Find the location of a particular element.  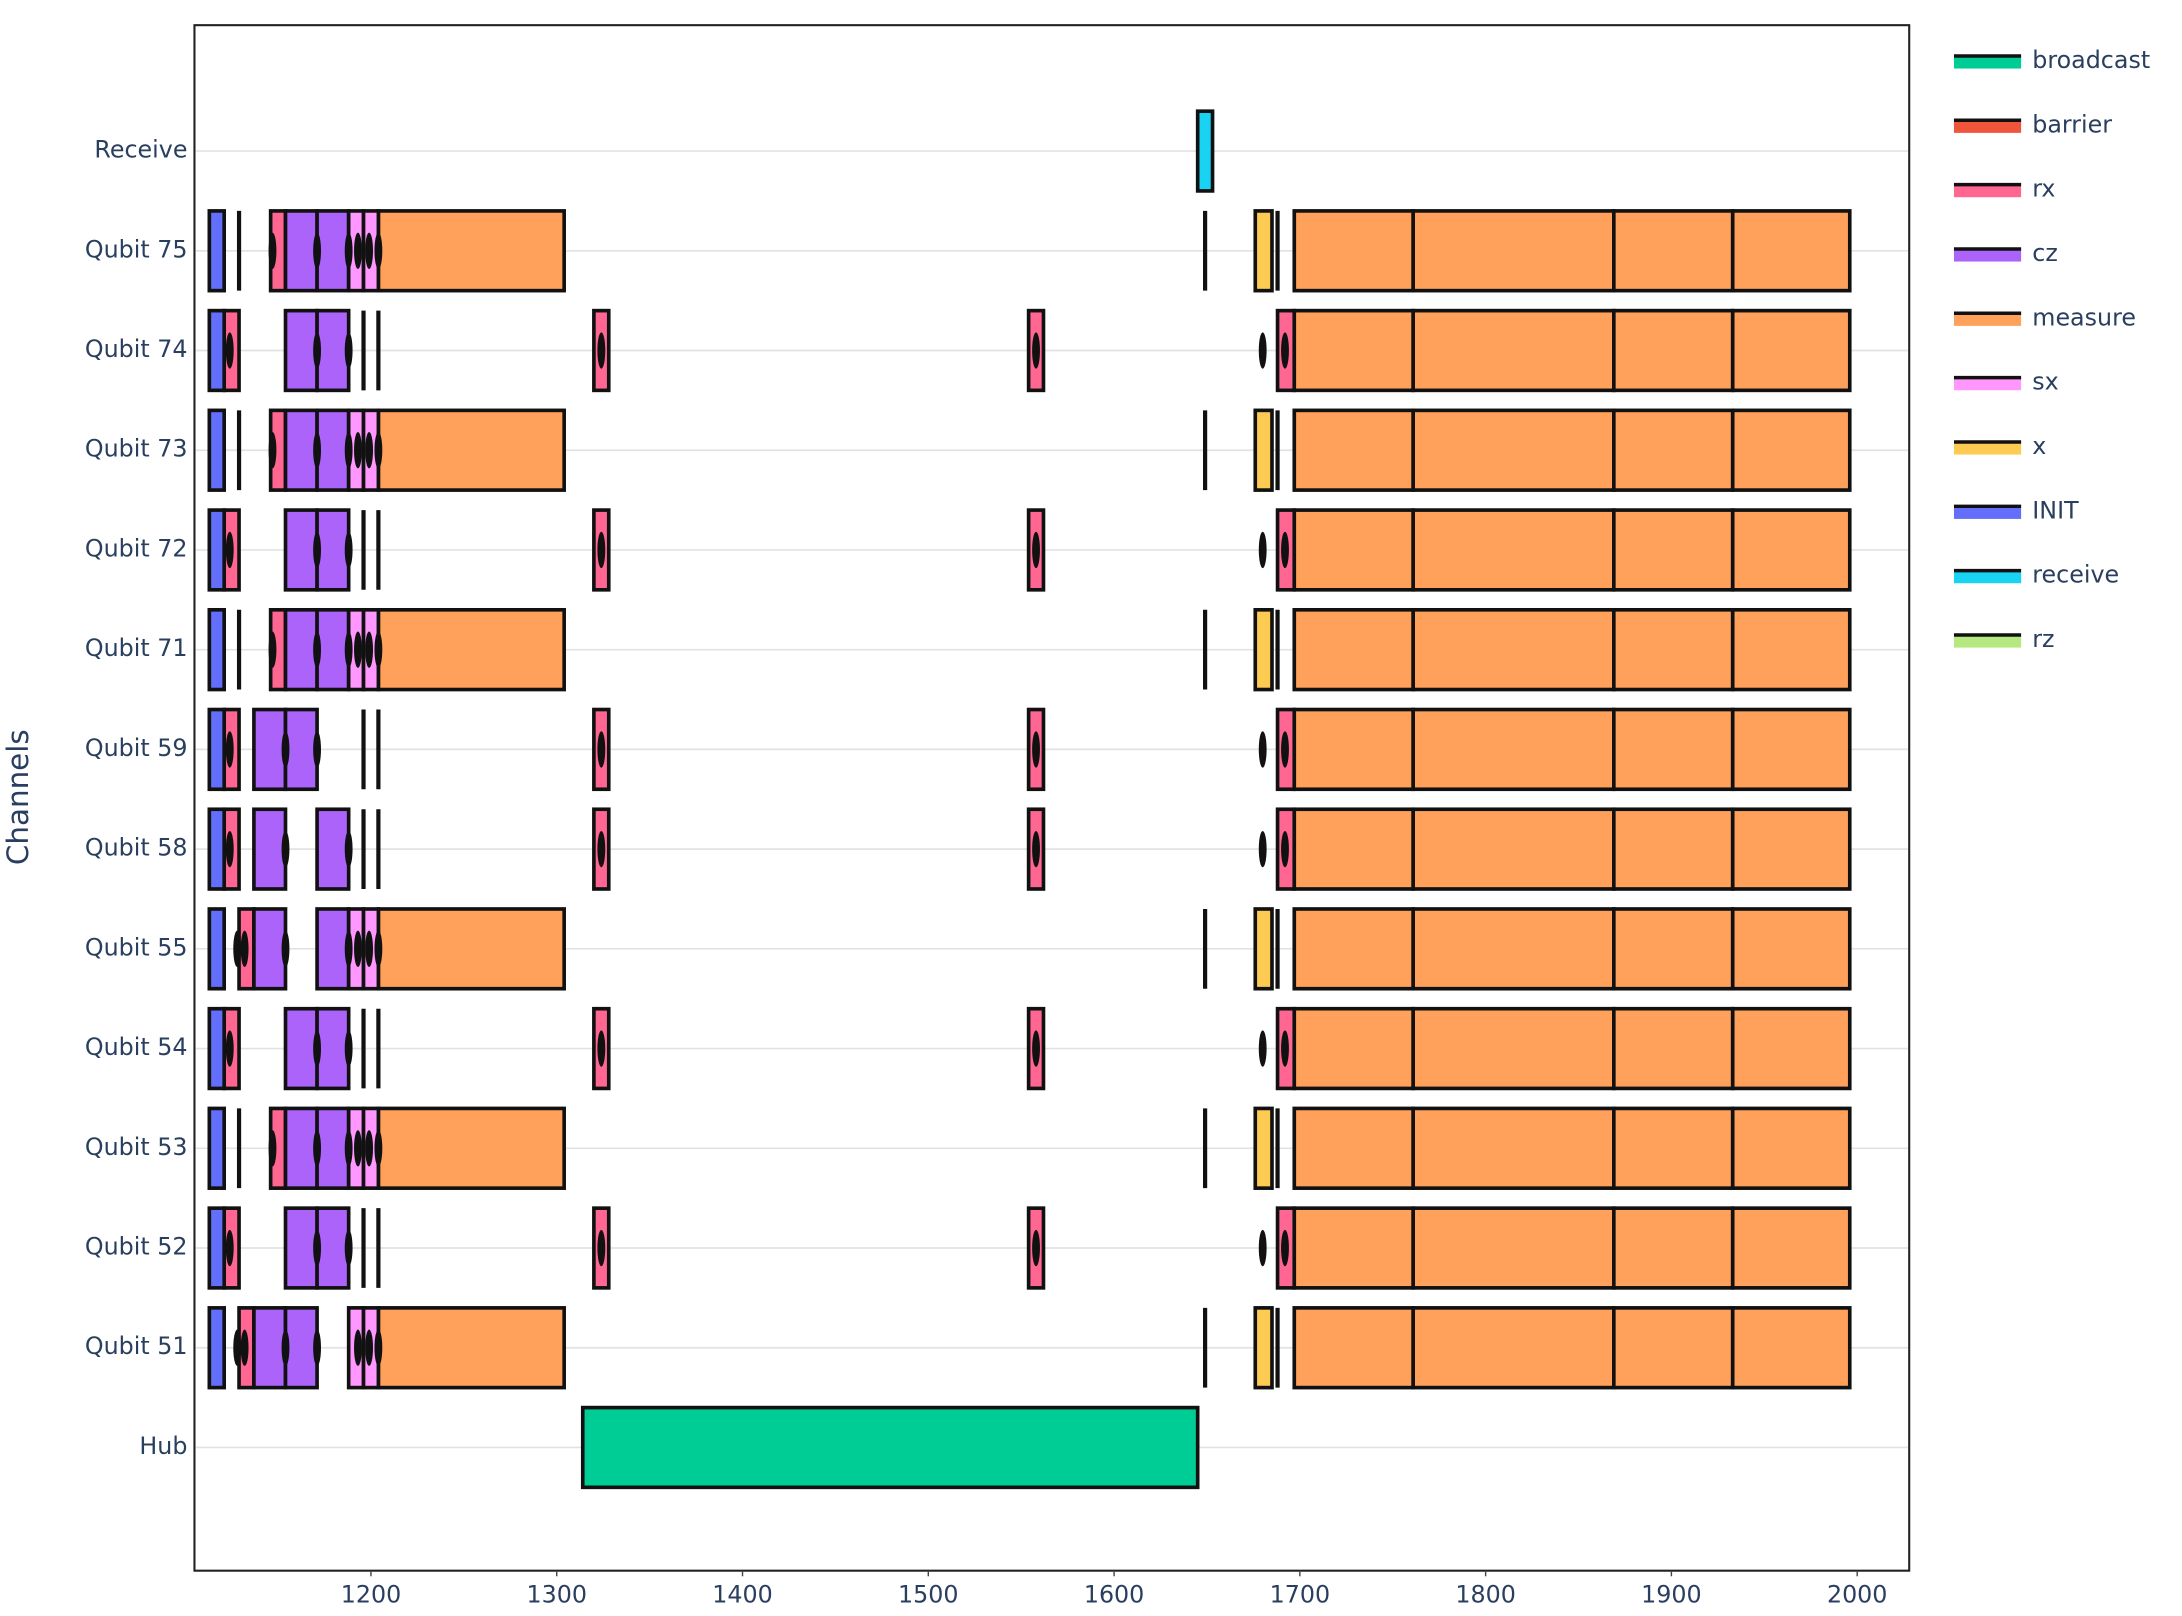

legend-label: INIT is located at coordinates (2055, 510).